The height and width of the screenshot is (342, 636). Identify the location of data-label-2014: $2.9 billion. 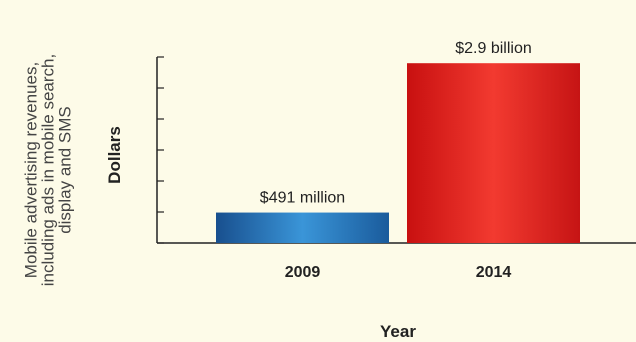
(493, 48).